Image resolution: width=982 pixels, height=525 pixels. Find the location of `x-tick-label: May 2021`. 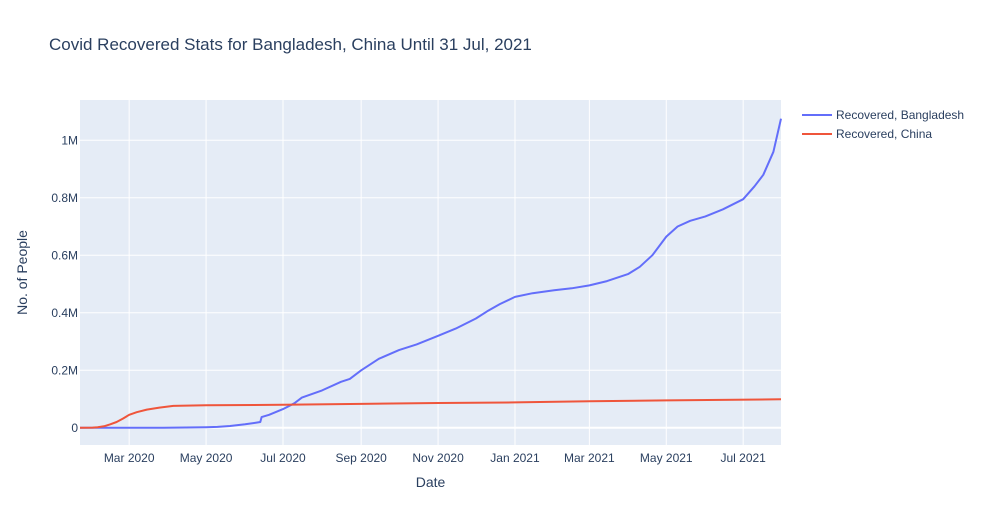

x-tick-label: May 2021 is located at coordinates (666, 458).